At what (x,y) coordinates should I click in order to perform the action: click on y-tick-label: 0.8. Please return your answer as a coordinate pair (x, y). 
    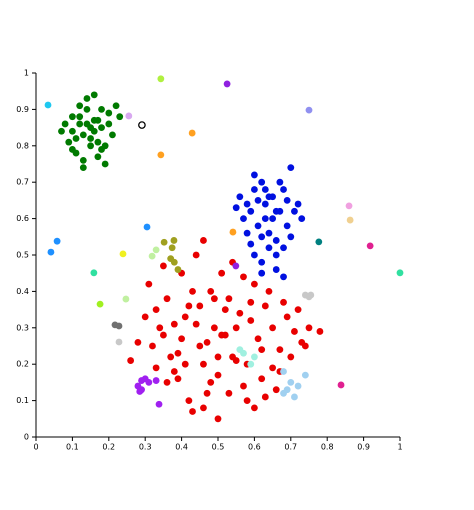
    Looking at the image, I should click on (22, 145).